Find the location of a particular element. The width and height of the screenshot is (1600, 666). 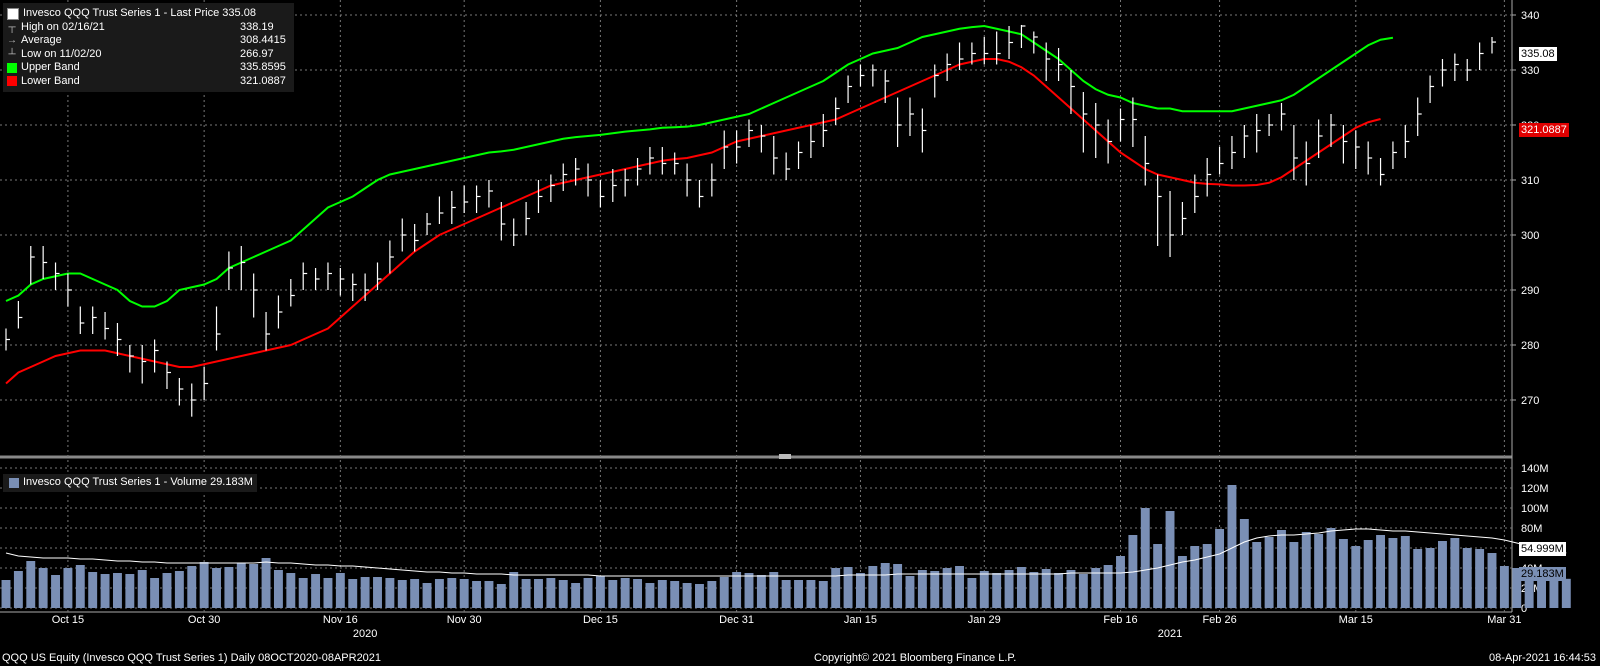

legend-label-high: High on 02/16/21 is located at coordinates (63, 26).